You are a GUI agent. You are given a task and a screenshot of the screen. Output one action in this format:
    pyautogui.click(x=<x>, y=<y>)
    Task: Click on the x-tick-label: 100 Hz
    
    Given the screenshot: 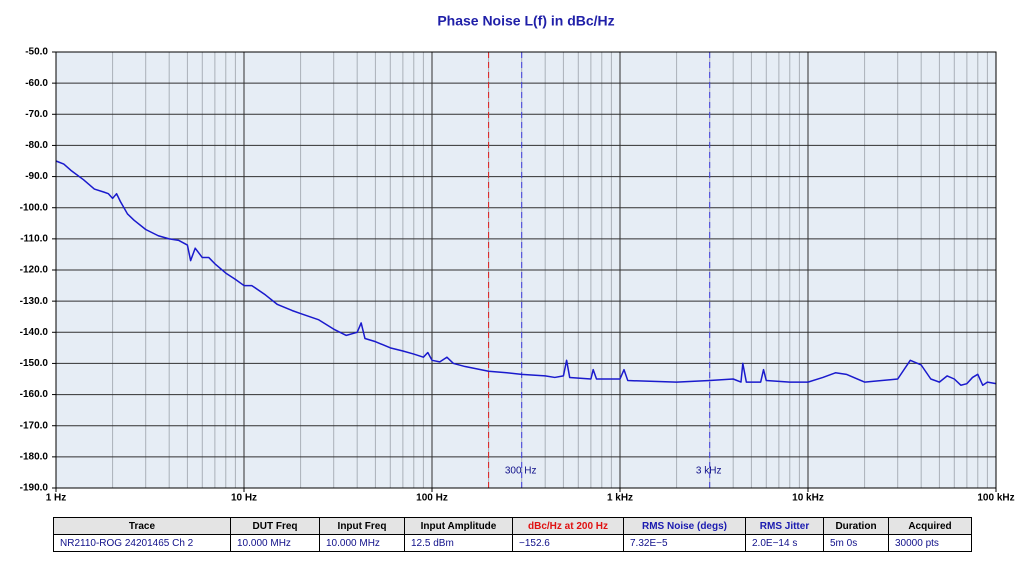 What is the action you would take?
    pyautogui.click(x=432, y=498)
    